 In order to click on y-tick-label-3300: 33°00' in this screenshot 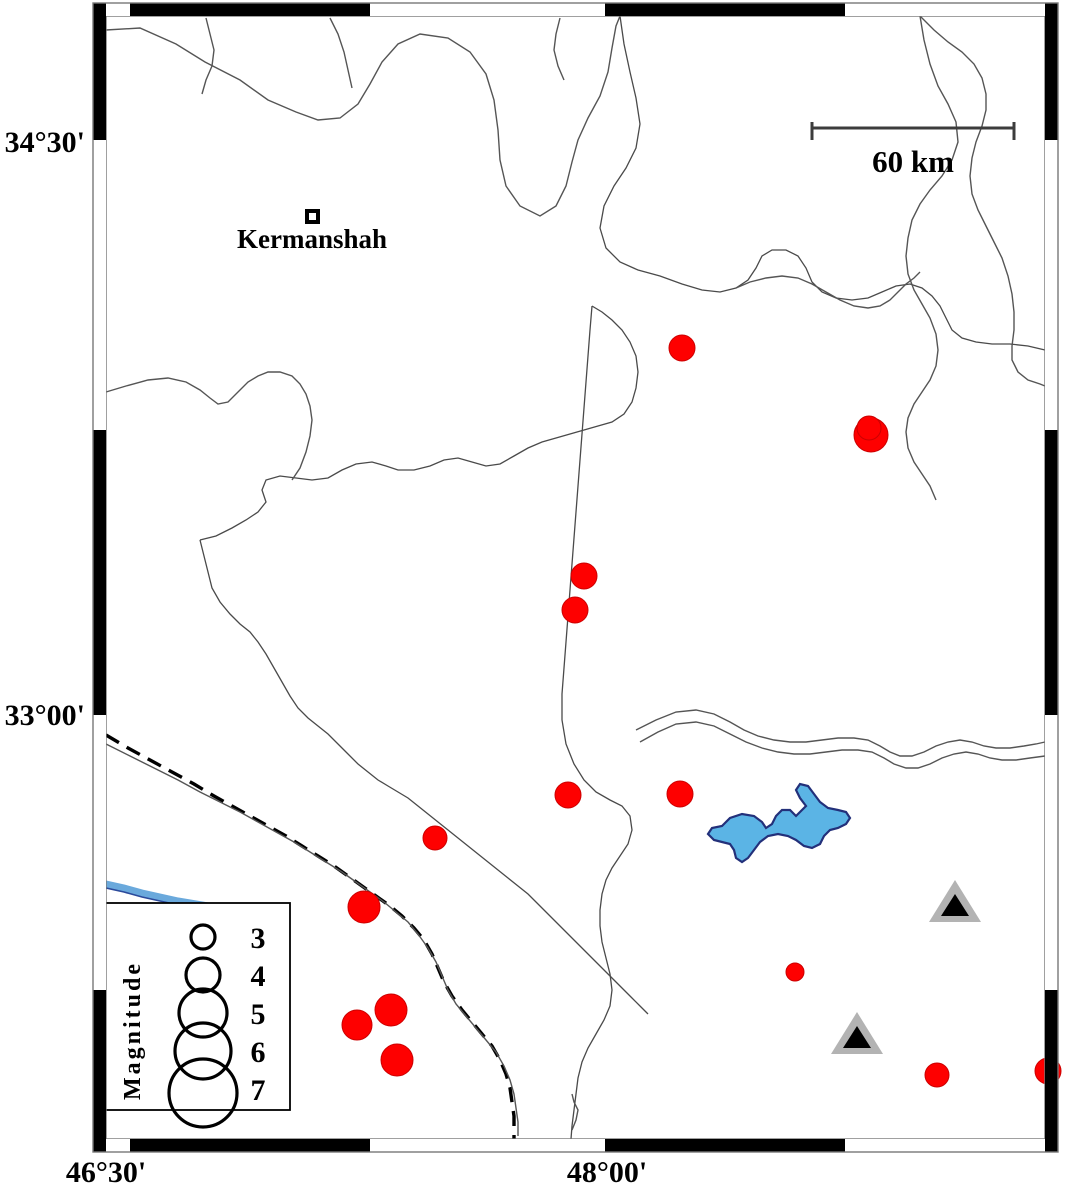, I will do `click(45, 715)`.